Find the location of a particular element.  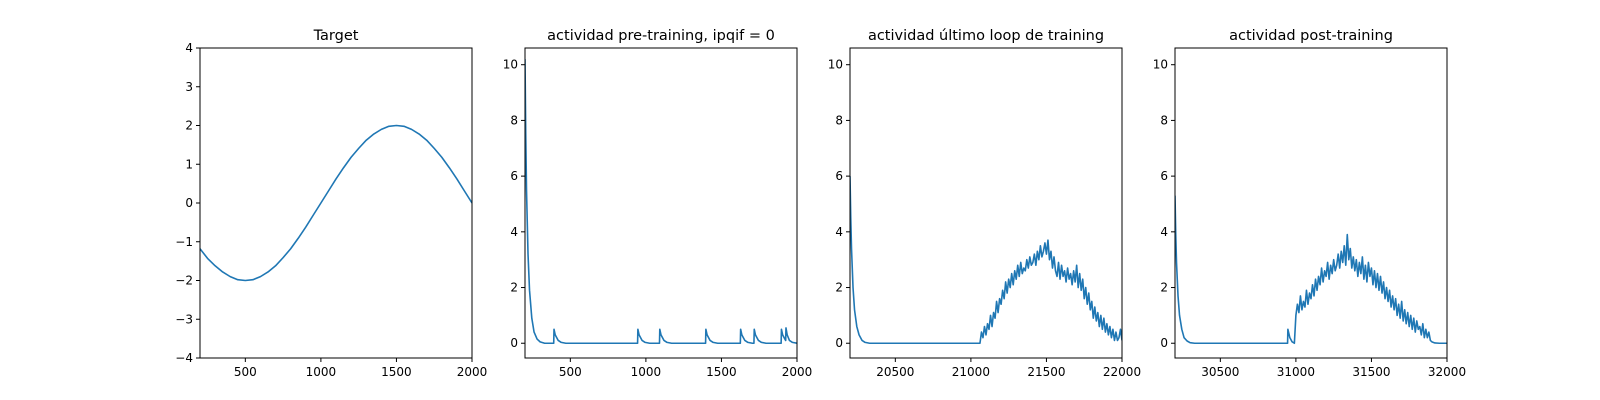

x-tick-label: 20500 is located at coordinates (895, 372).